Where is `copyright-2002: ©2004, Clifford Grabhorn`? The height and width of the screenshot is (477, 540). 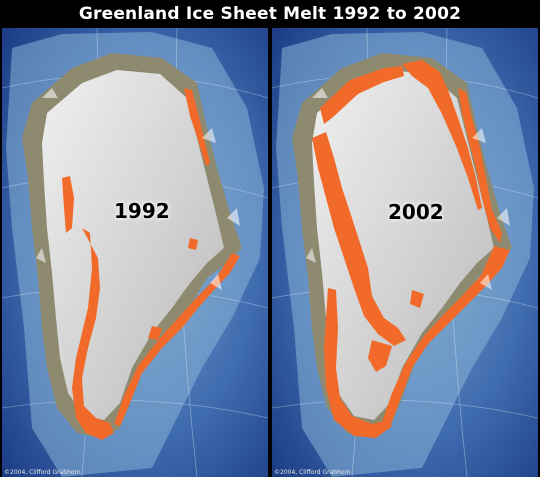
copyright-2002: ©2004, Clifford Grabhorn is located at coordinates (312, 472).